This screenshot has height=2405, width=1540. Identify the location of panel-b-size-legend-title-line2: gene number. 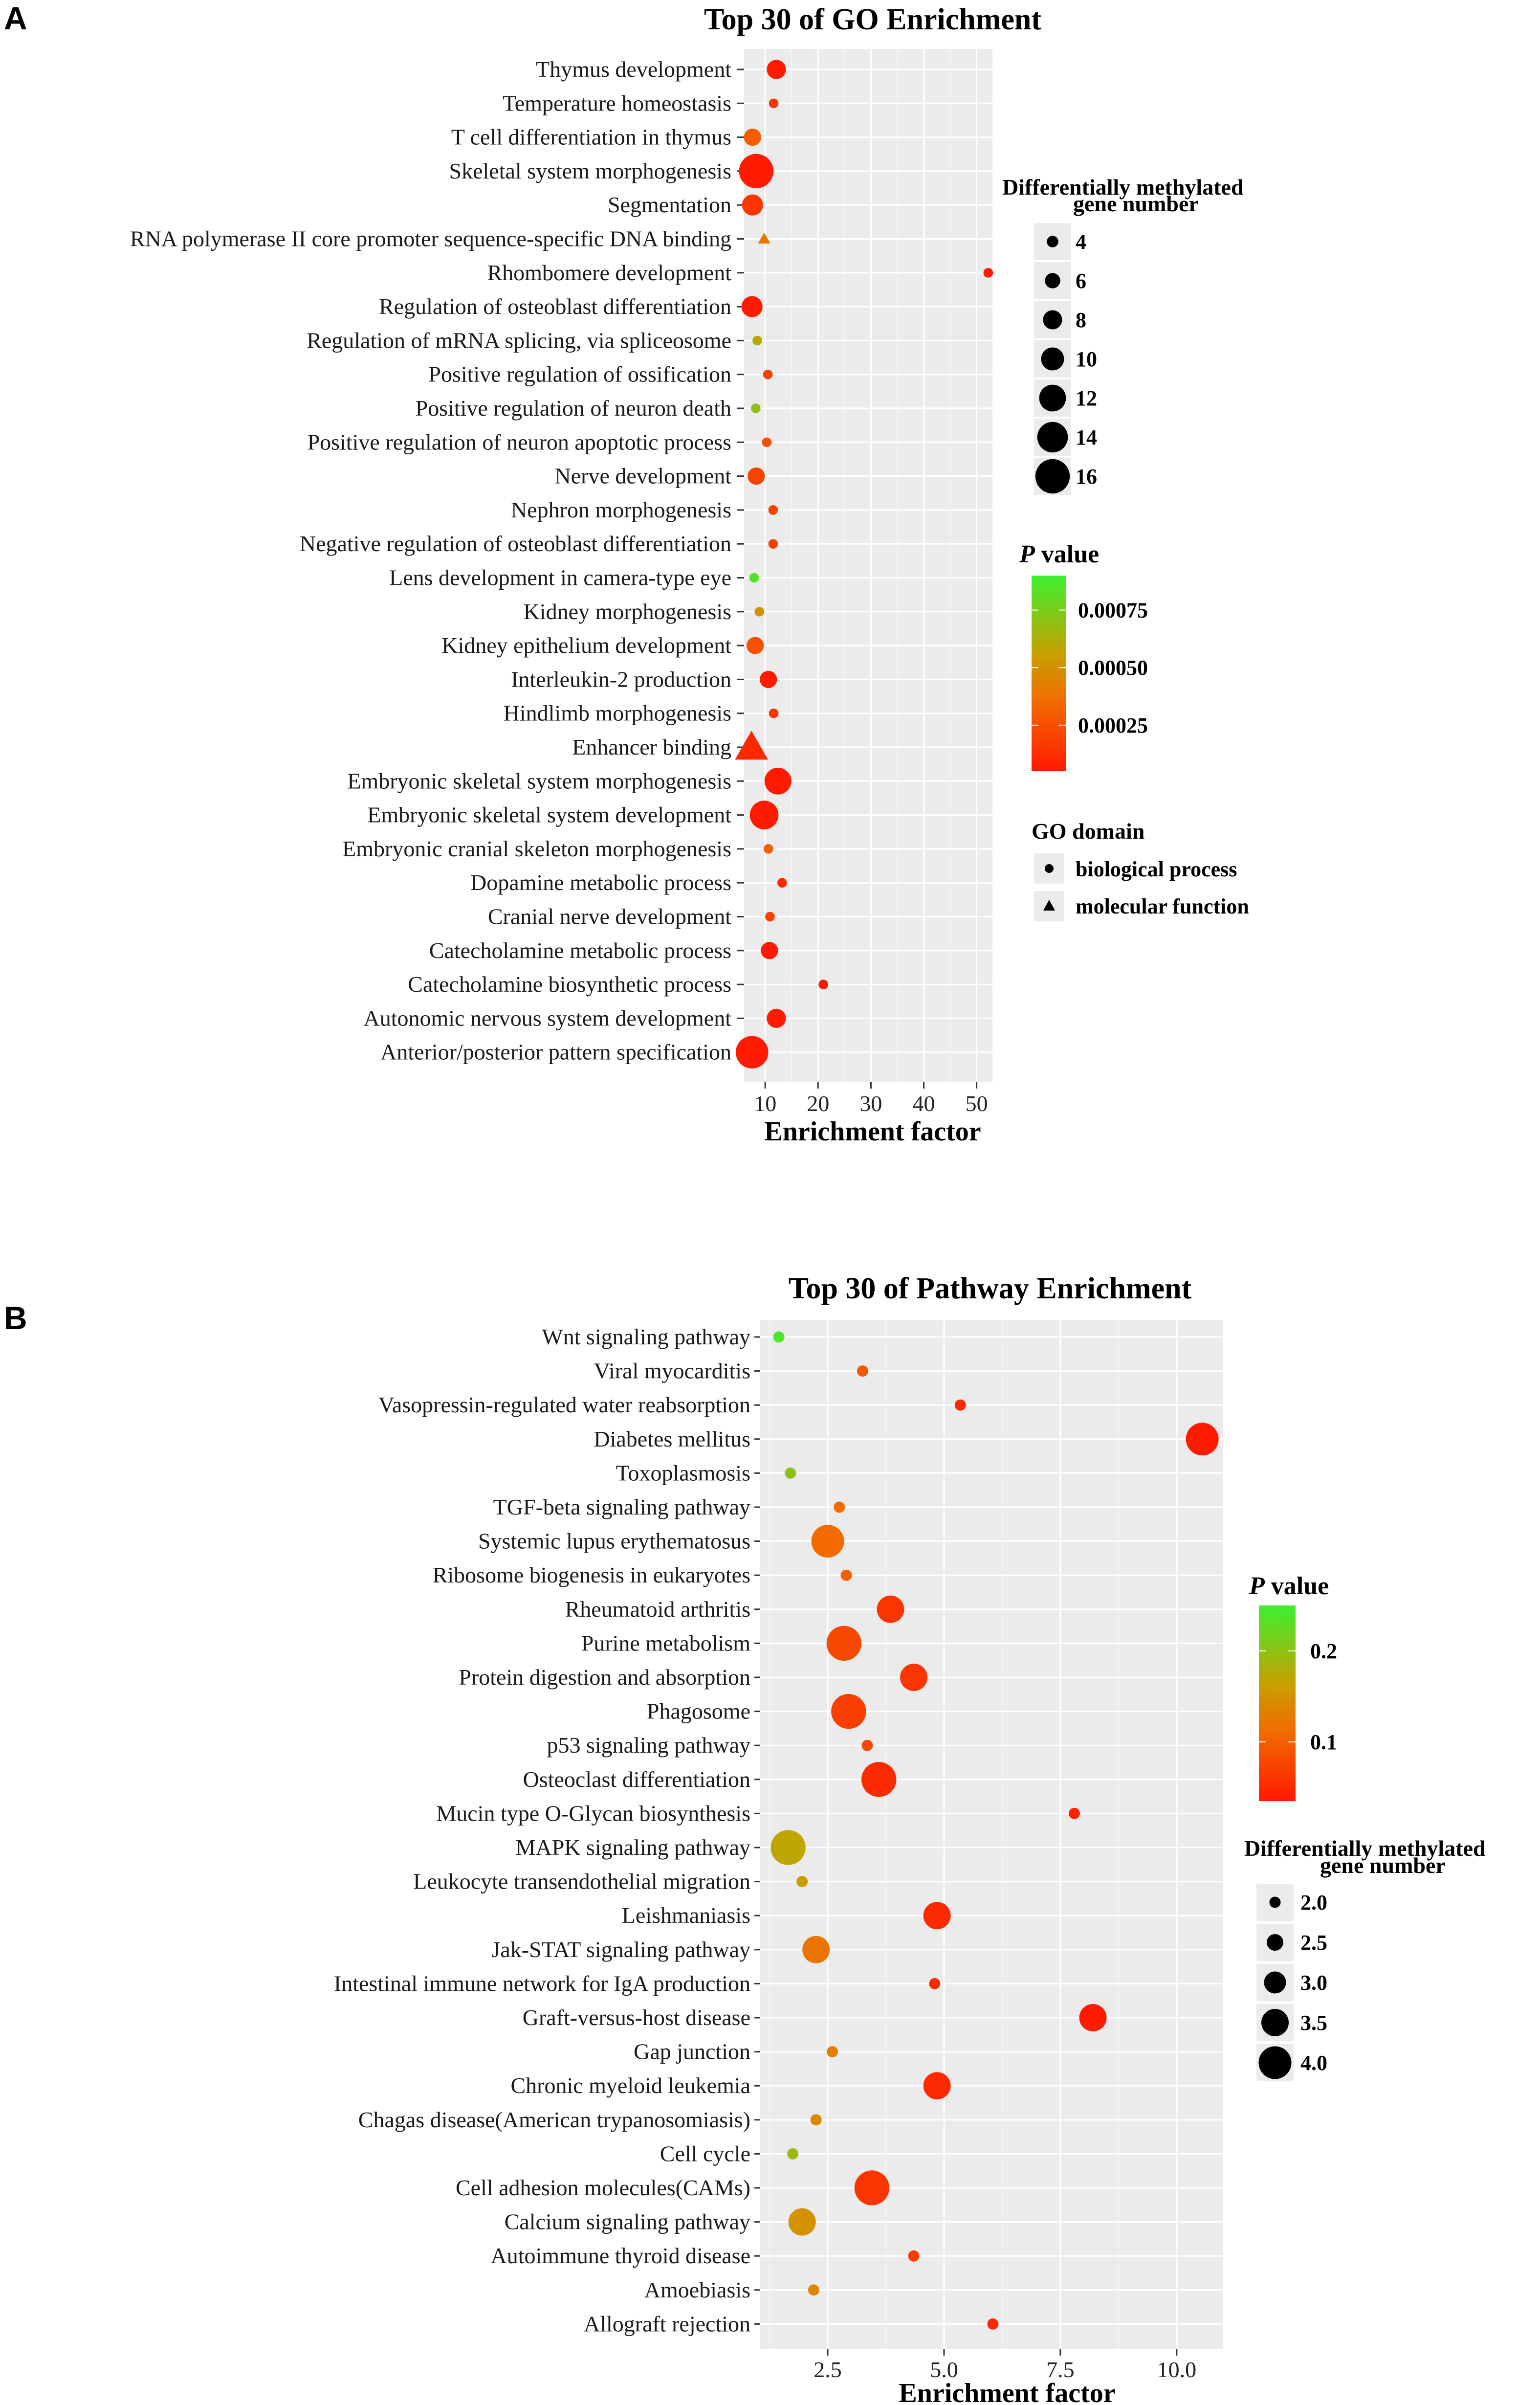
(1383, 1865).